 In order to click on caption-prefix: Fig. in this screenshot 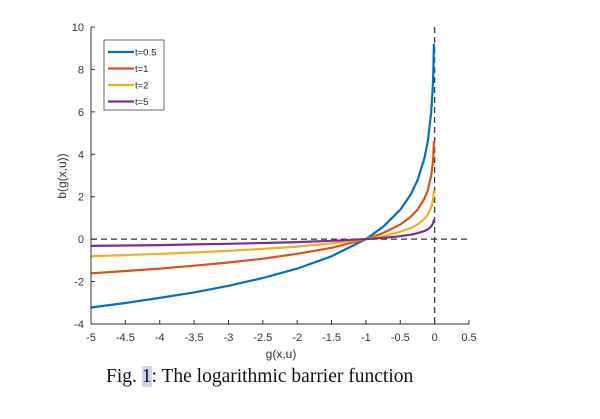, I will do `click(124, 376)`.